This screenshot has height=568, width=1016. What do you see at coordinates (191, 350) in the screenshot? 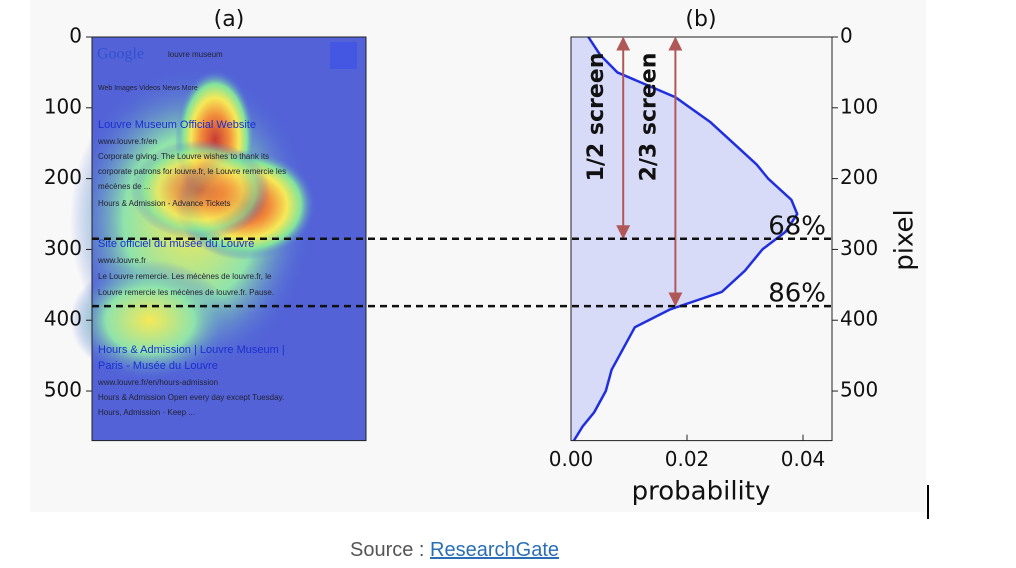
I see `screenshot-text: Hours & Admission | Louvre Museum |` at bounding box center [191, 350].